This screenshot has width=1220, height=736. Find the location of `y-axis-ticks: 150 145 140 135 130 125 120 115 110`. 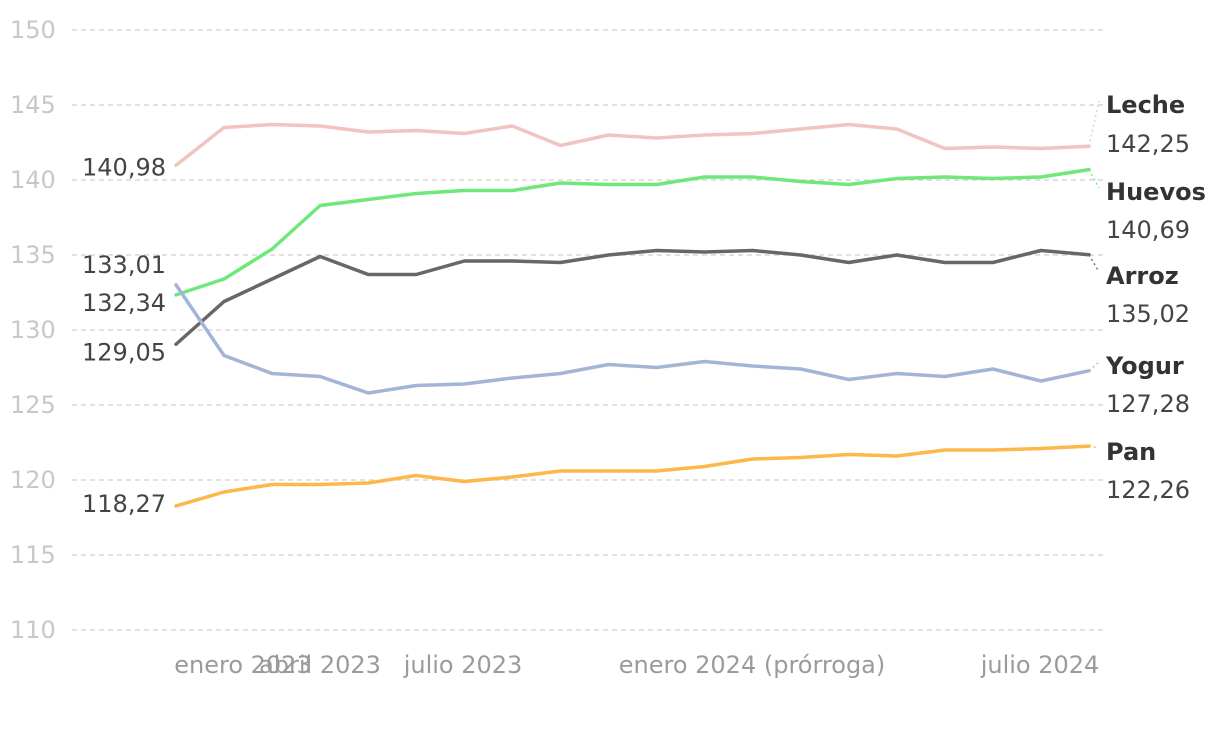

y-axis-ticks: 150 145 140 135 130 125 120 115 110 is located at coordinates (33, 330).